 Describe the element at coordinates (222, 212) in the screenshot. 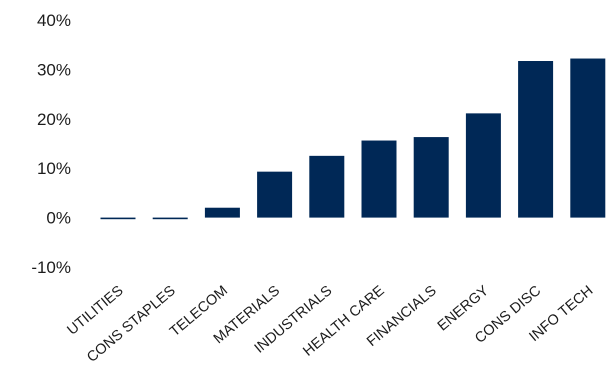

I see `bar-telecom` at that location.